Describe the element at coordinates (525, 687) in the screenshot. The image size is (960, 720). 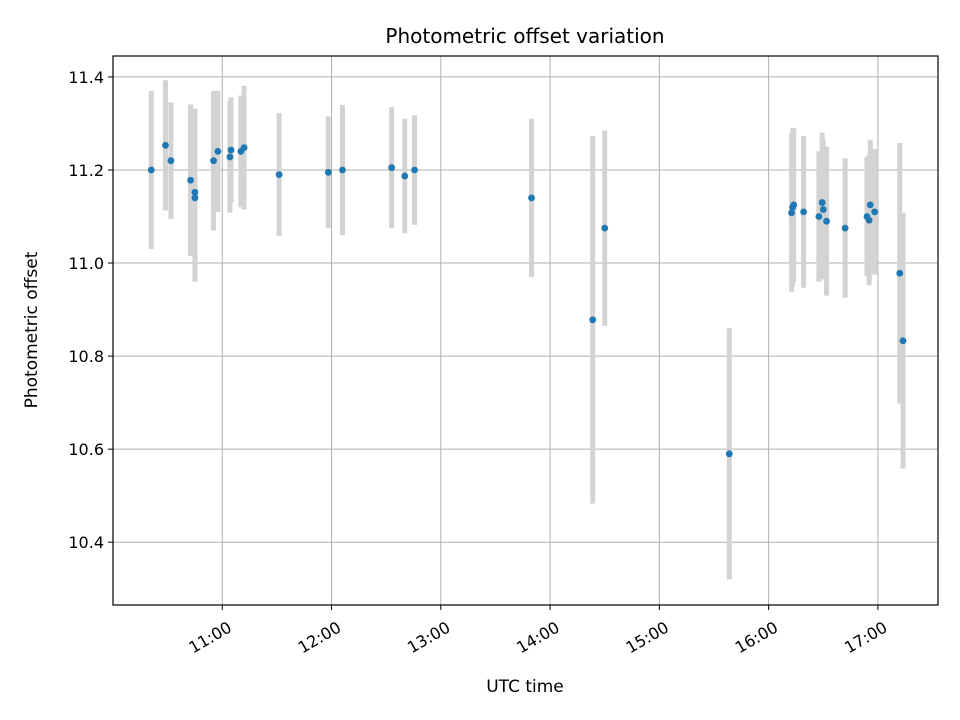
I see `x-axis-label: UTC time` at that location.